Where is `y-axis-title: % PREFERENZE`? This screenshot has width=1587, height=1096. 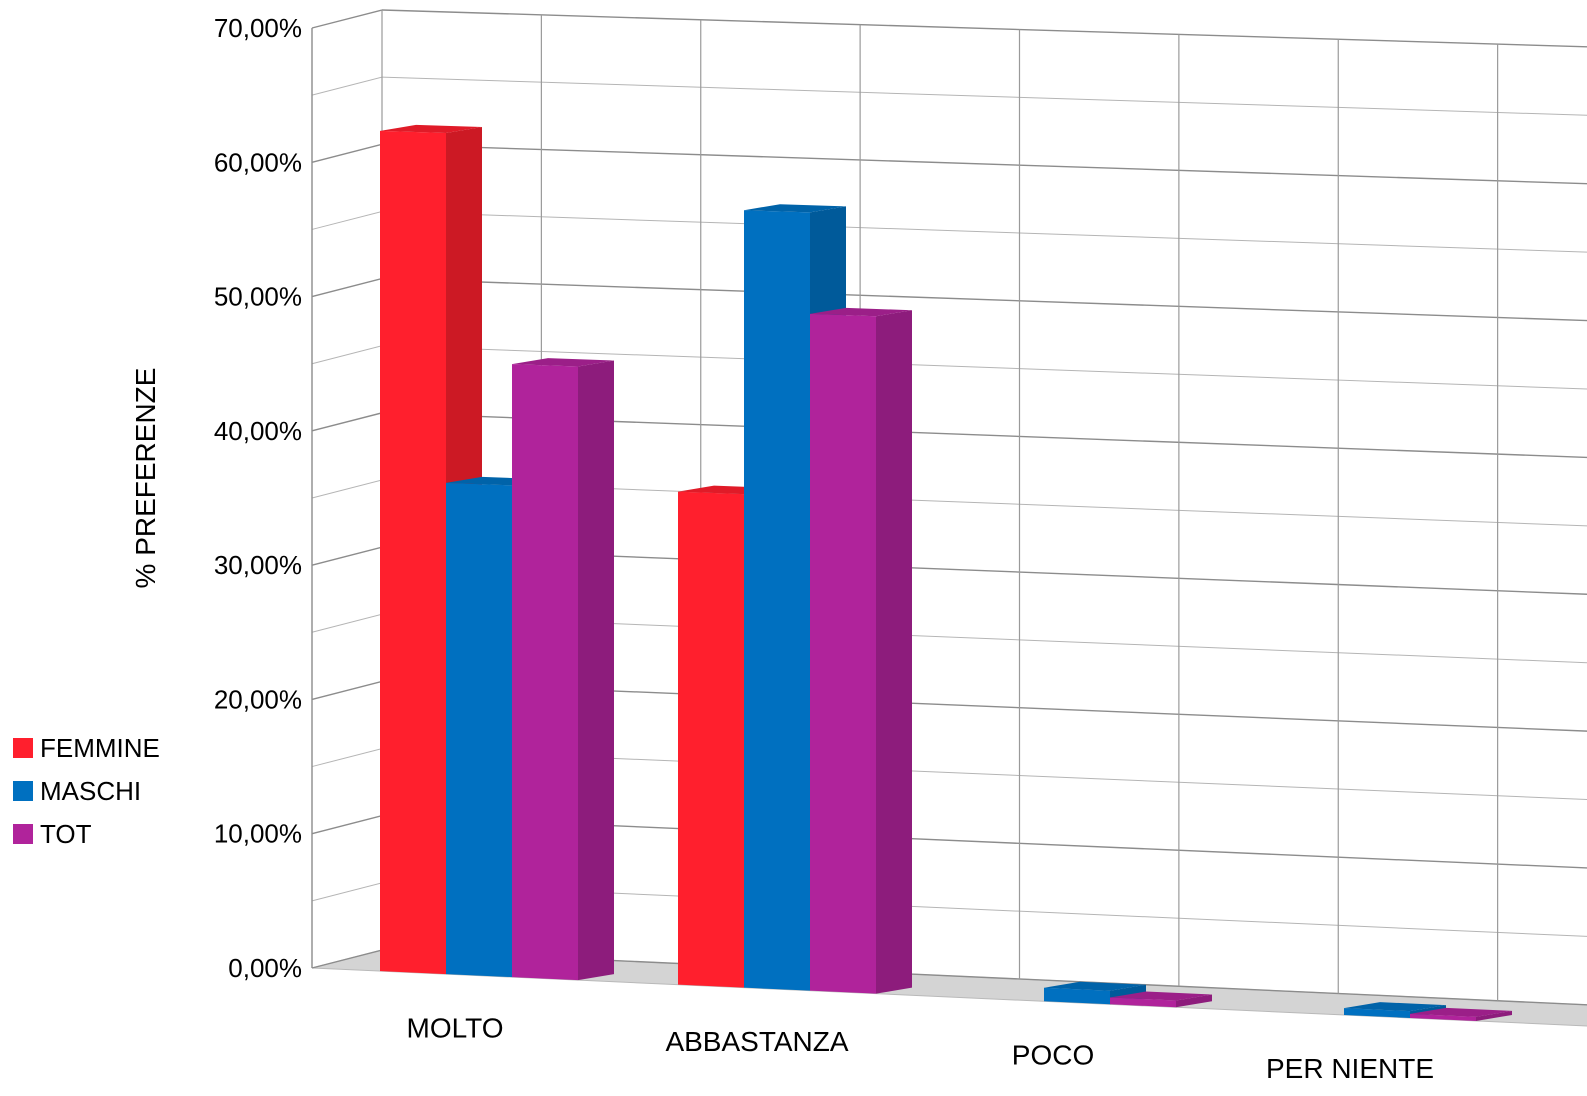
y-axis-title: % PREFERENZE is located at coordinates (145, 478).